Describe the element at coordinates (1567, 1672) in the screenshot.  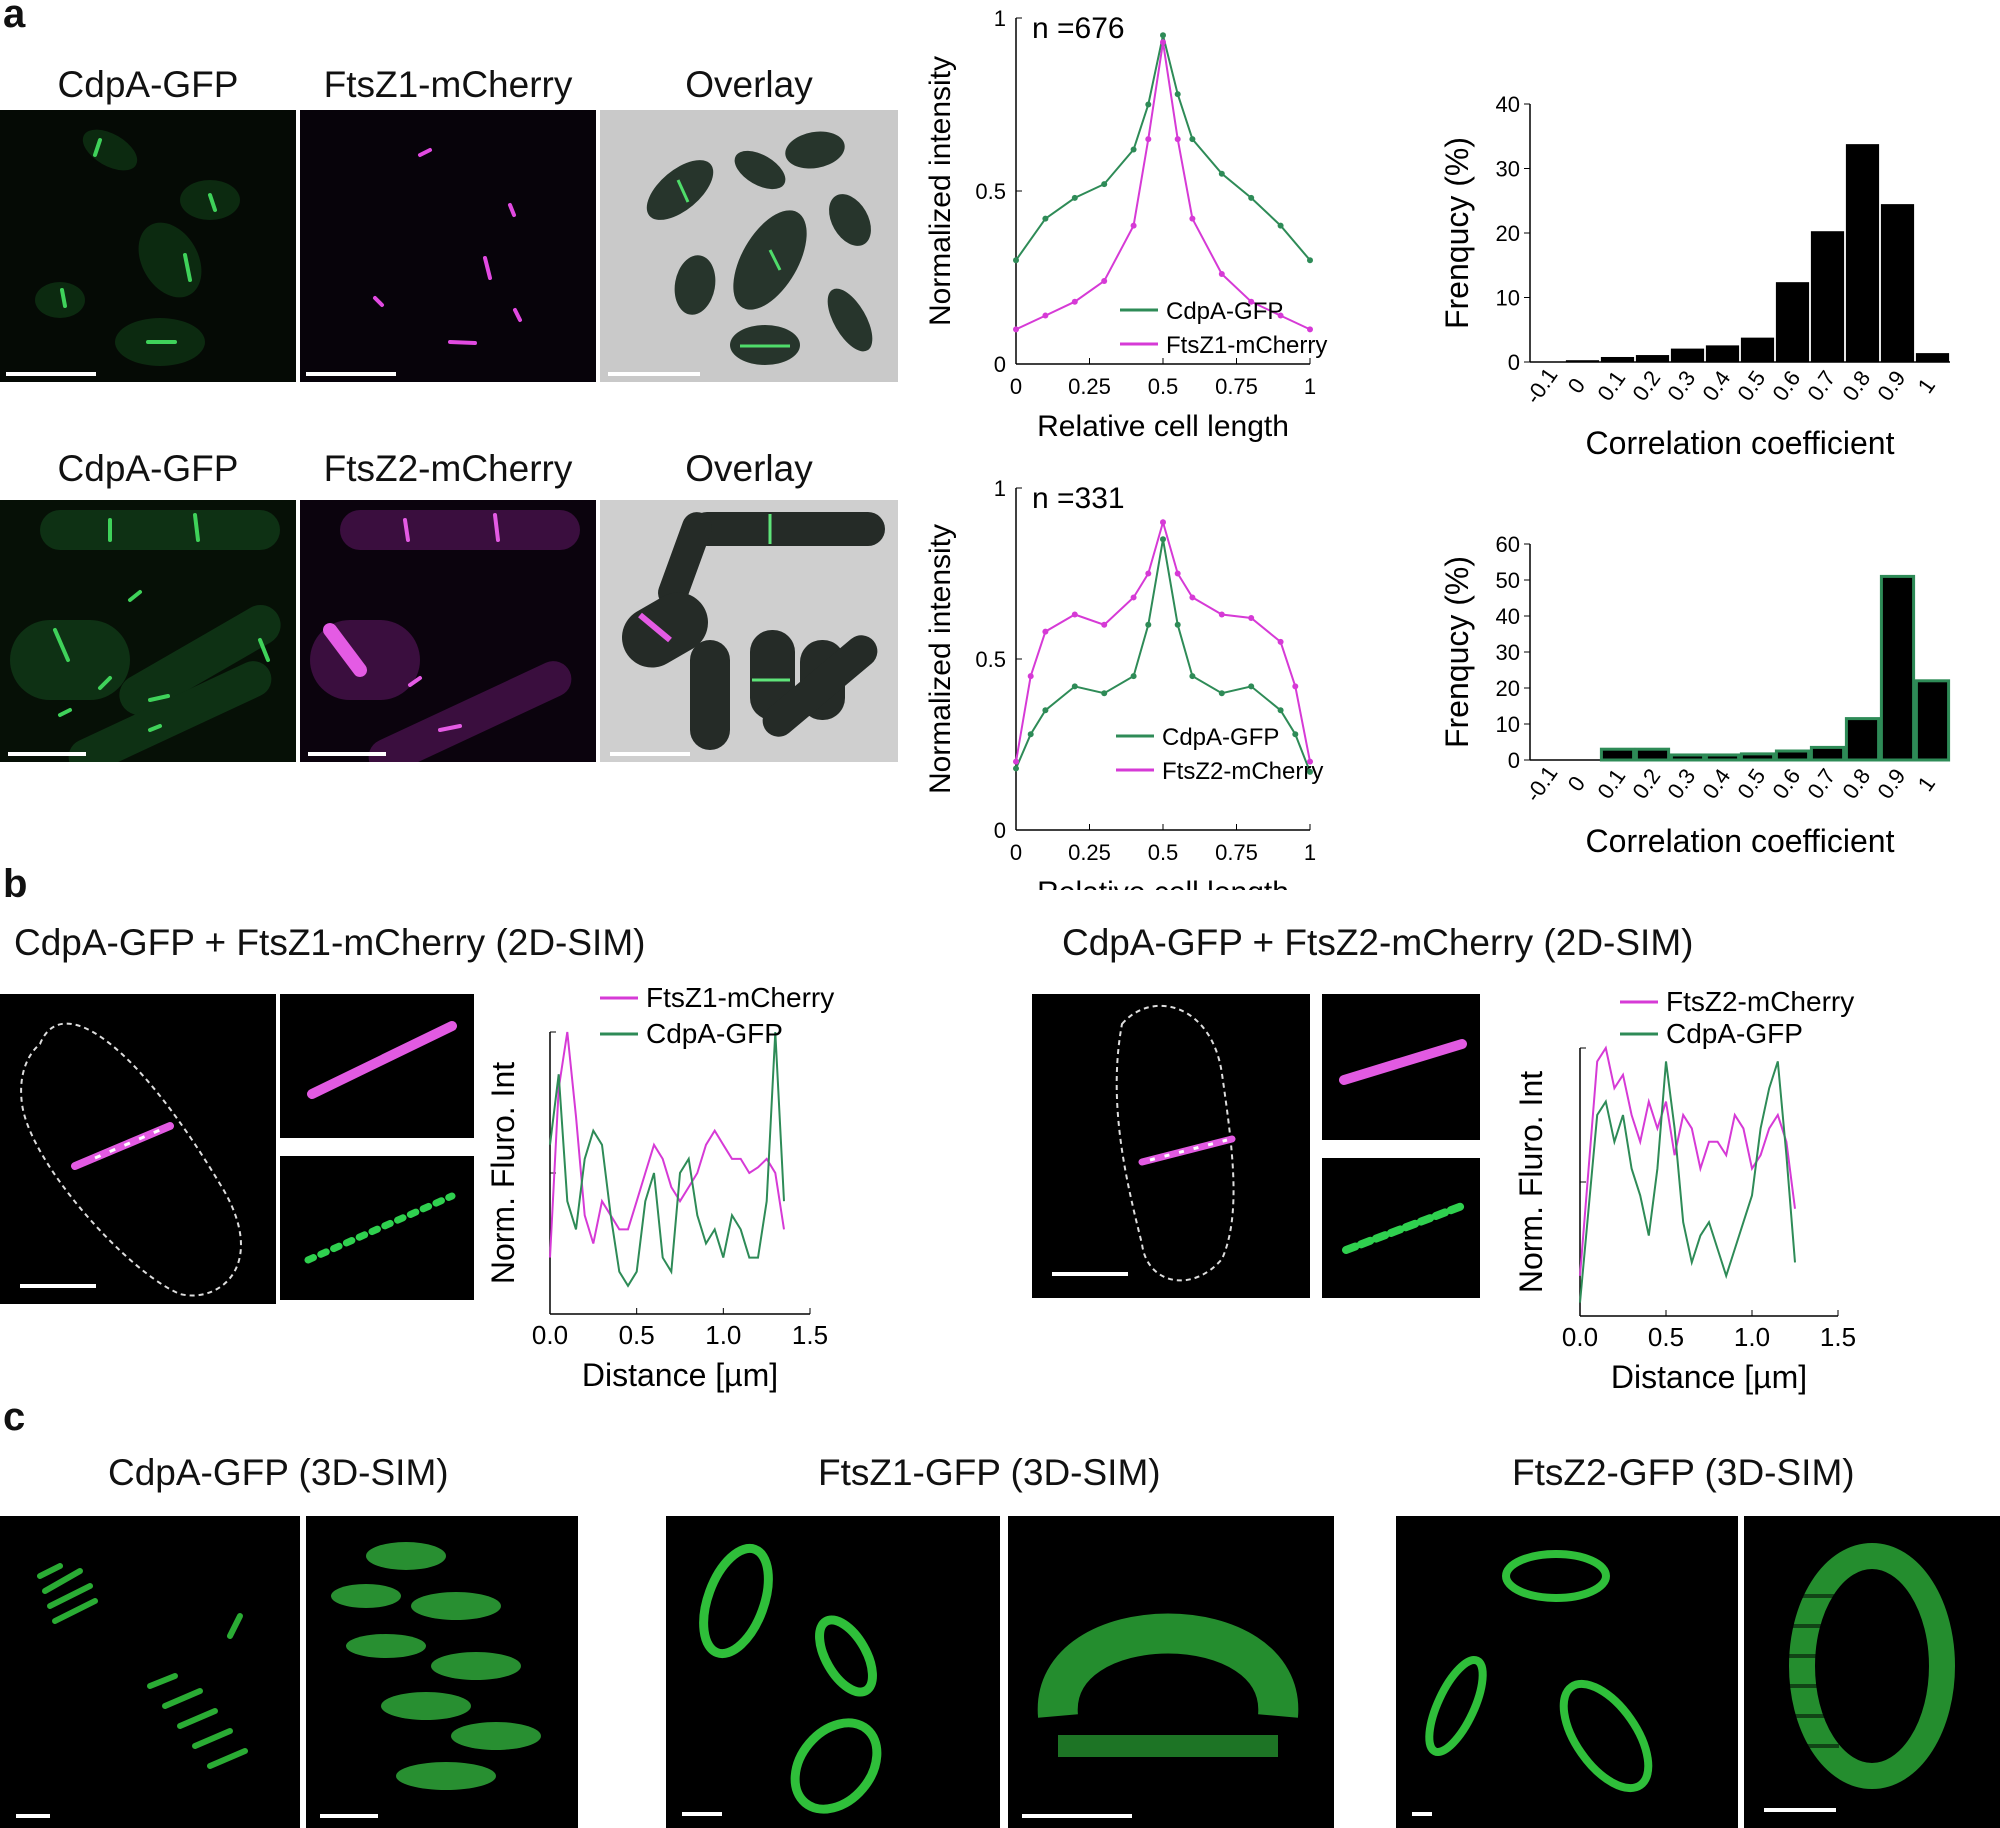
I see `sim3d-ftsz2-overview` at that location.